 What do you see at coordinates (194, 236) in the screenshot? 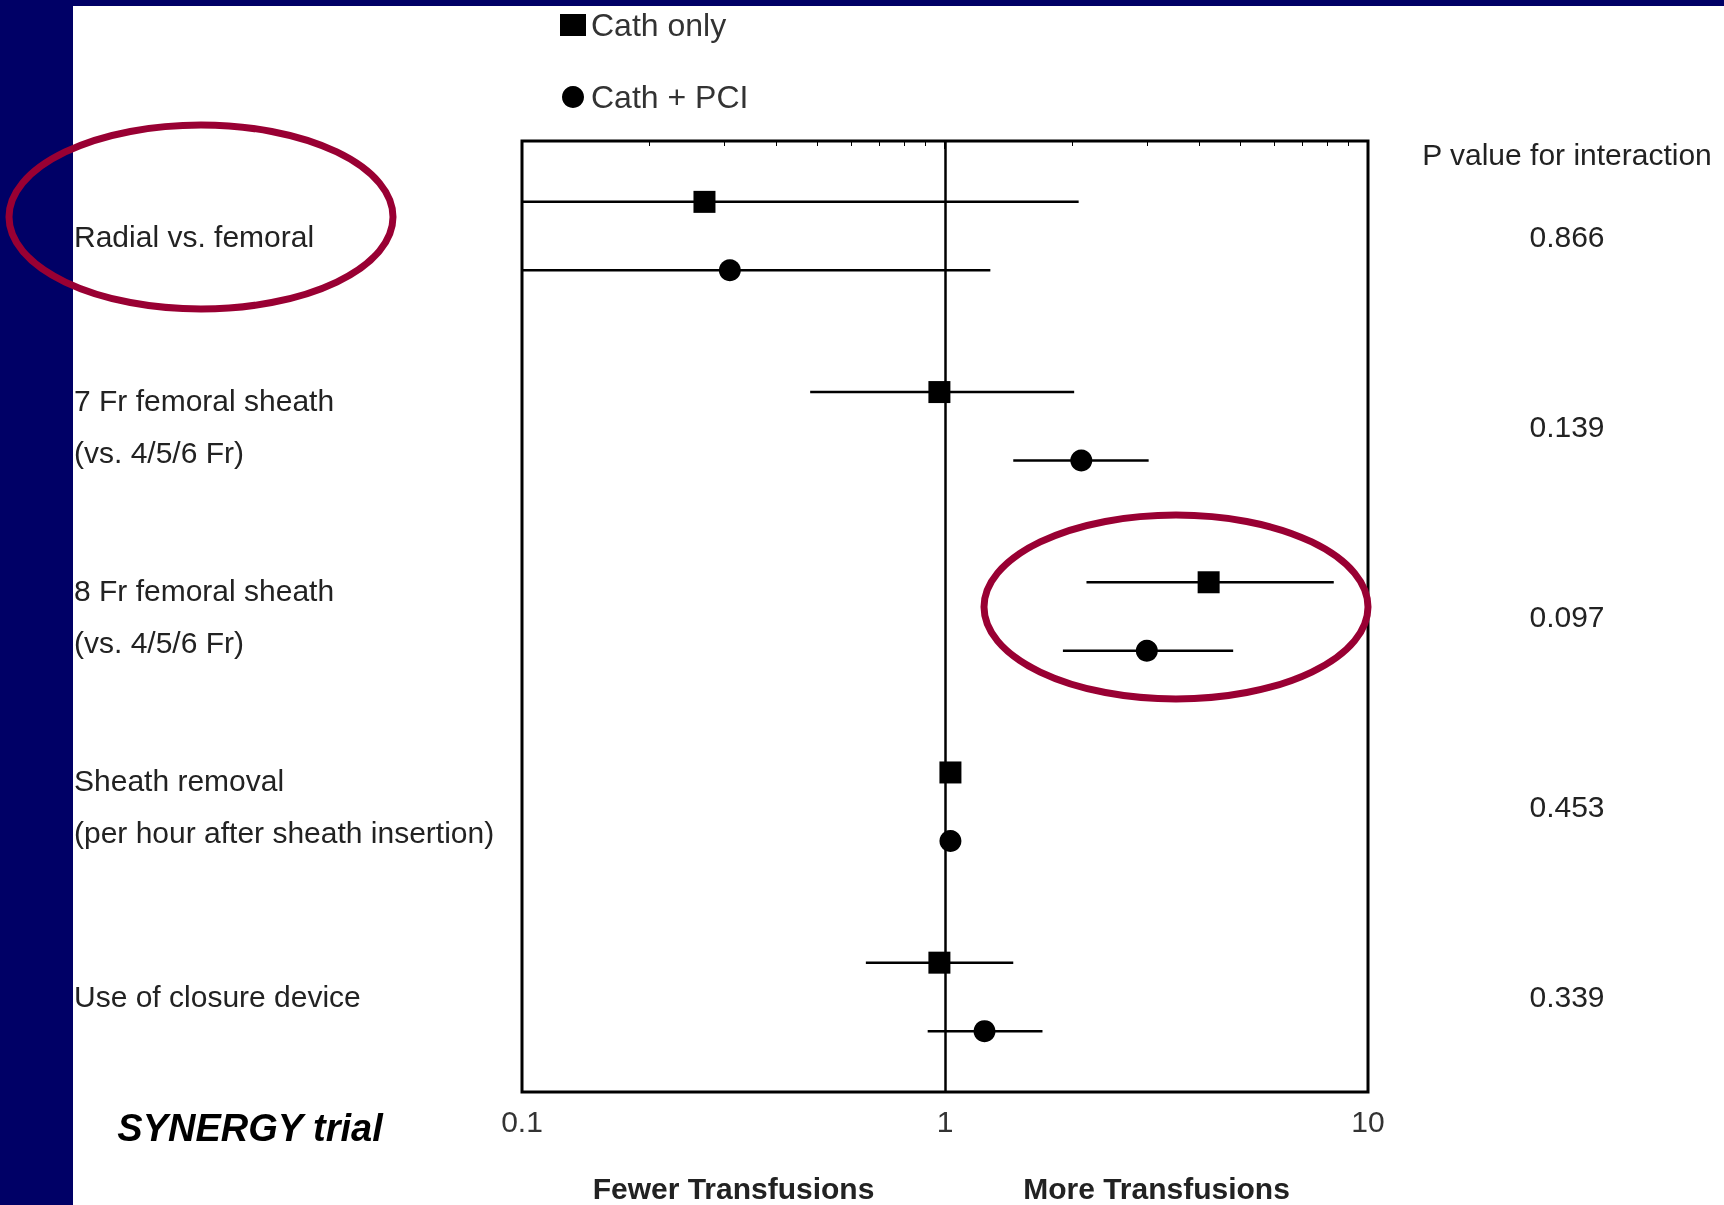
I see `y-tick-label: Radial vs. femoral` at bounding box center [194, 236].